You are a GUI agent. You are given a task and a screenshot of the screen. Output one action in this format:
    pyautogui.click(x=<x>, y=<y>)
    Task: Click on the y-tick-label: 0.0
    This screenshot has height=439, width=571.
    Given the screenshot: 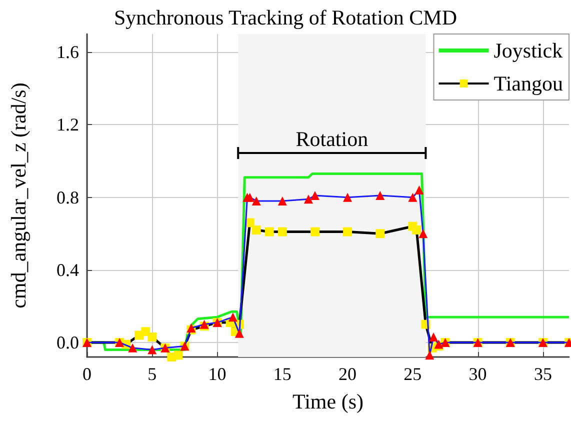 What is the action you would take?
    pyautogui.click(x=67, y=342)
    